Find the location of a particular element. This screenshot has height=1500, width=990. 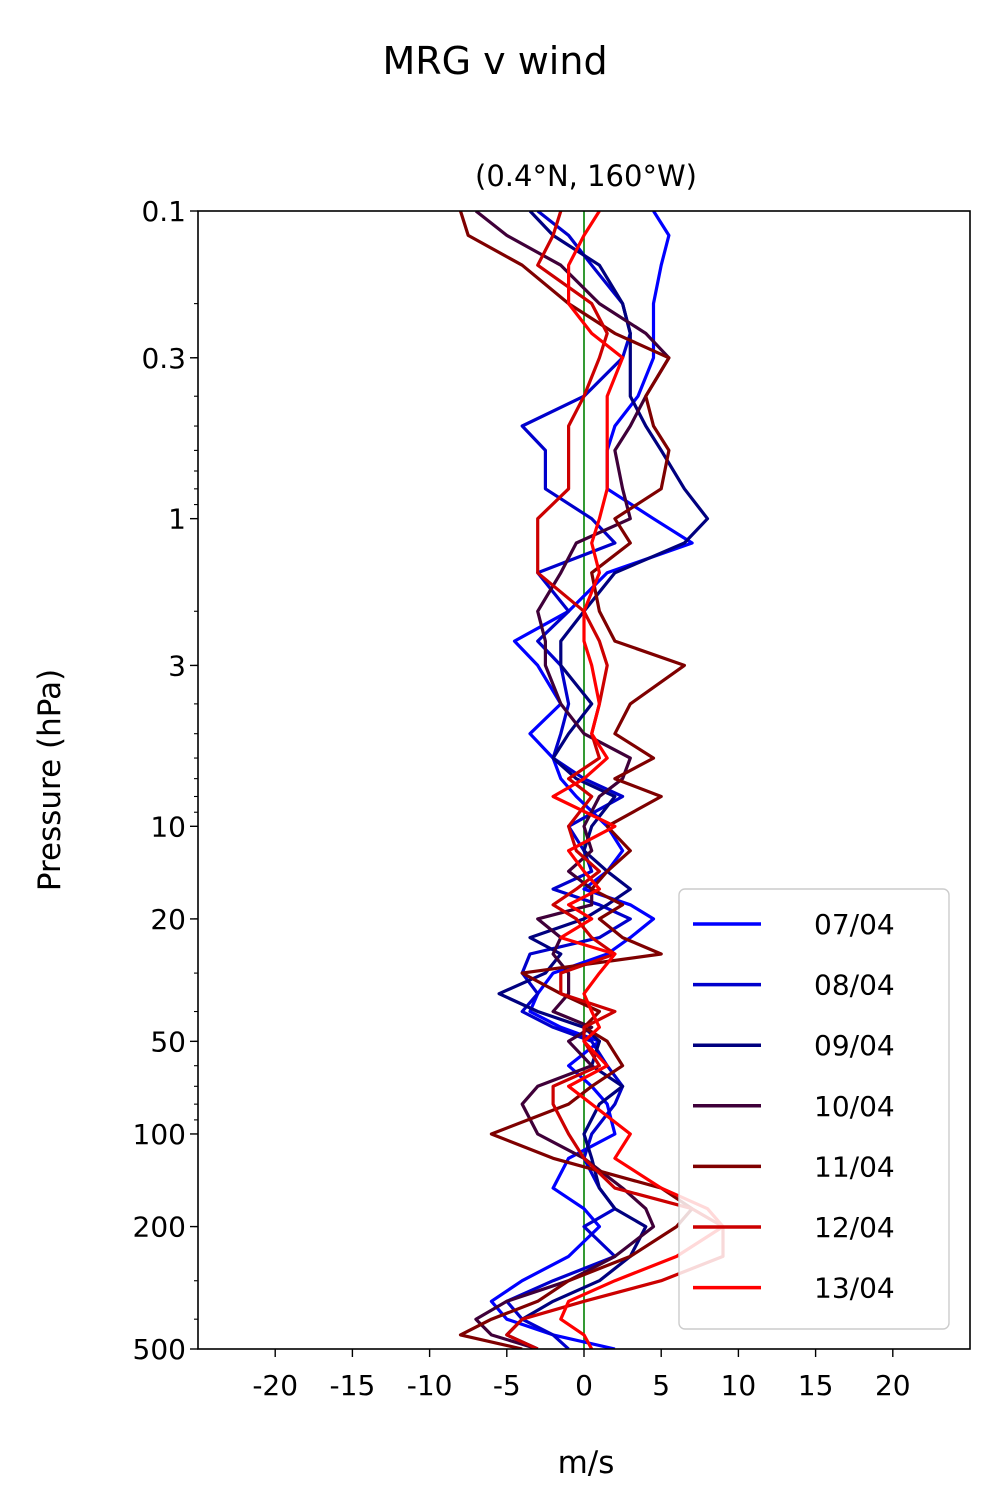

x-tick-label: -5 is located at coordinates (507, 1385).